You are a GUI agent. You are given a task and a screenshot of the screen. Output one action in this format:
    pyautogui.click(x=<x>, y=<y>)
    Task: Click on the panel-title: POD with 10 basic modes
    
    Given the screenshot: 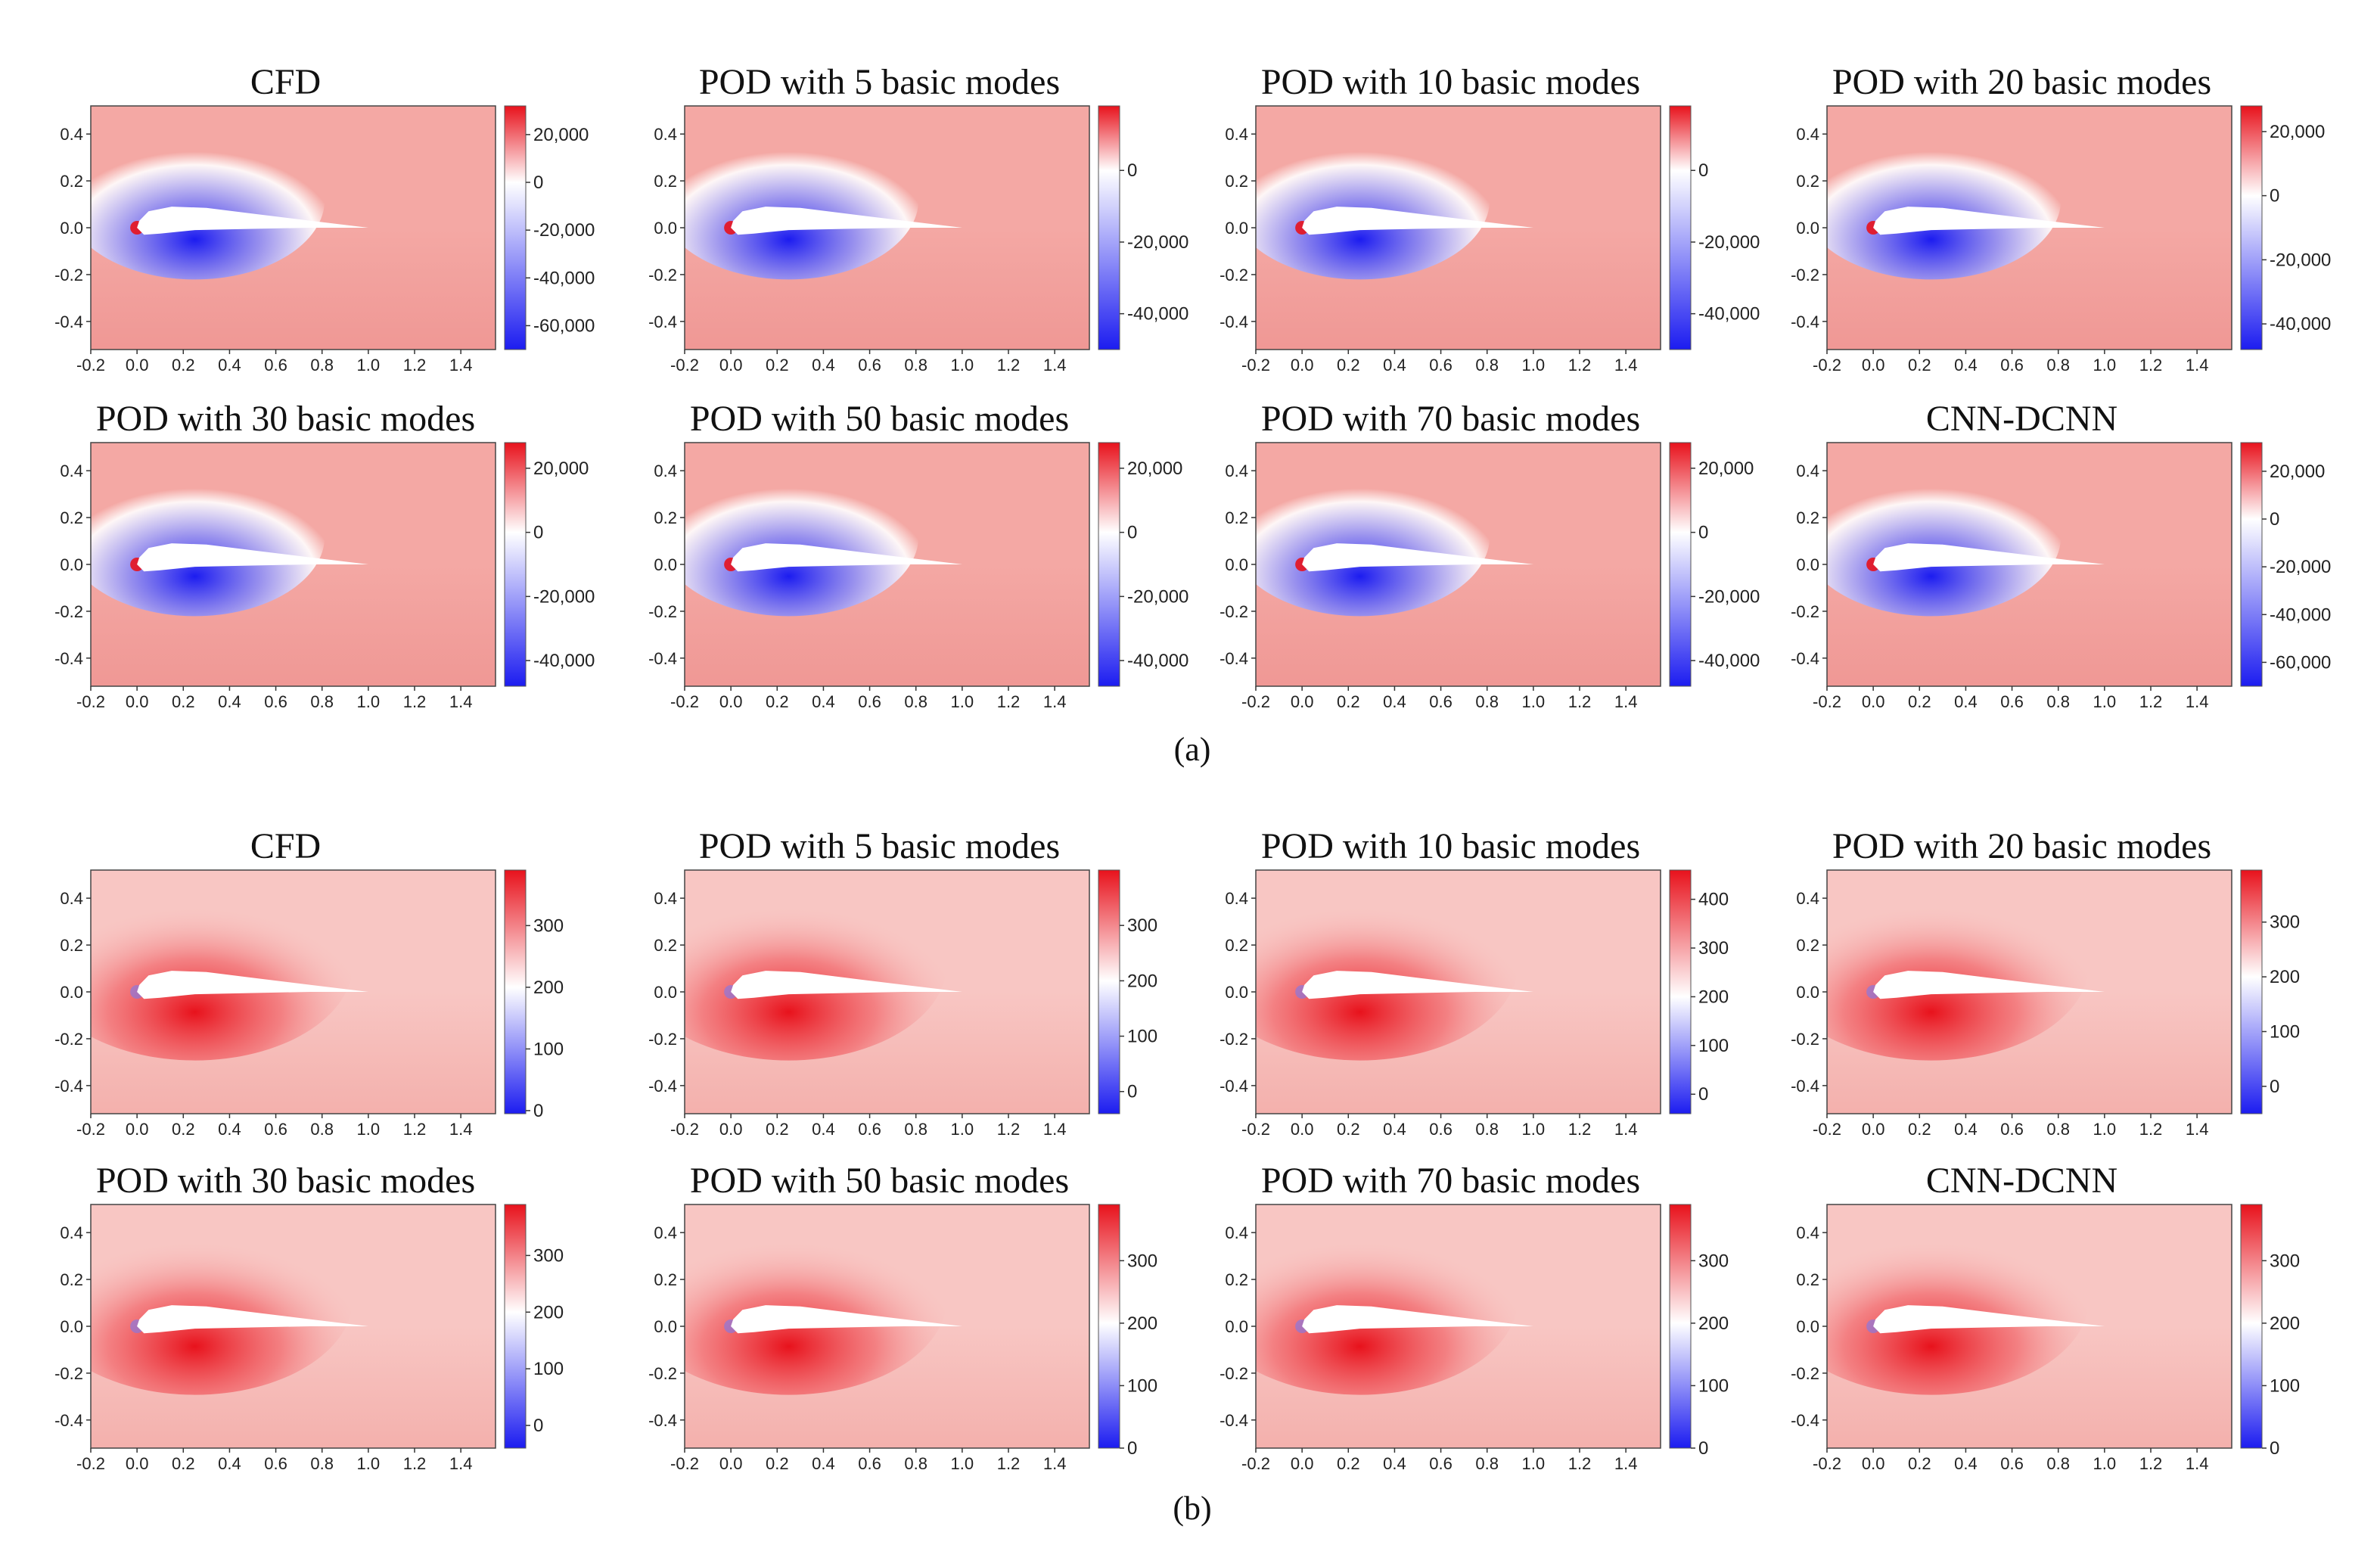 What is the action you would take?
    pyautogui.click(x=1450, y=846)
    